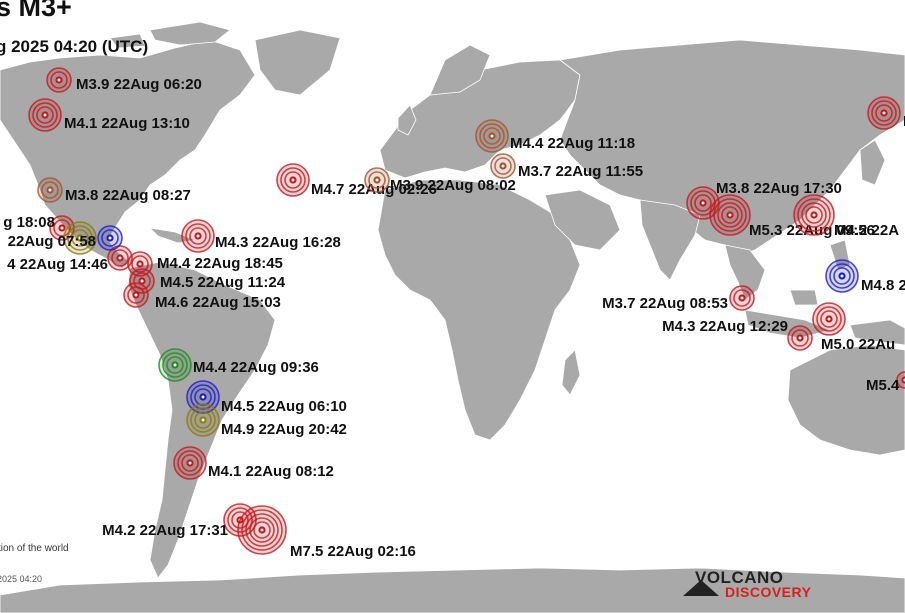  Describe the element at coordinates (460, 70) in the screenshot. I see `scandinavia` at that location.